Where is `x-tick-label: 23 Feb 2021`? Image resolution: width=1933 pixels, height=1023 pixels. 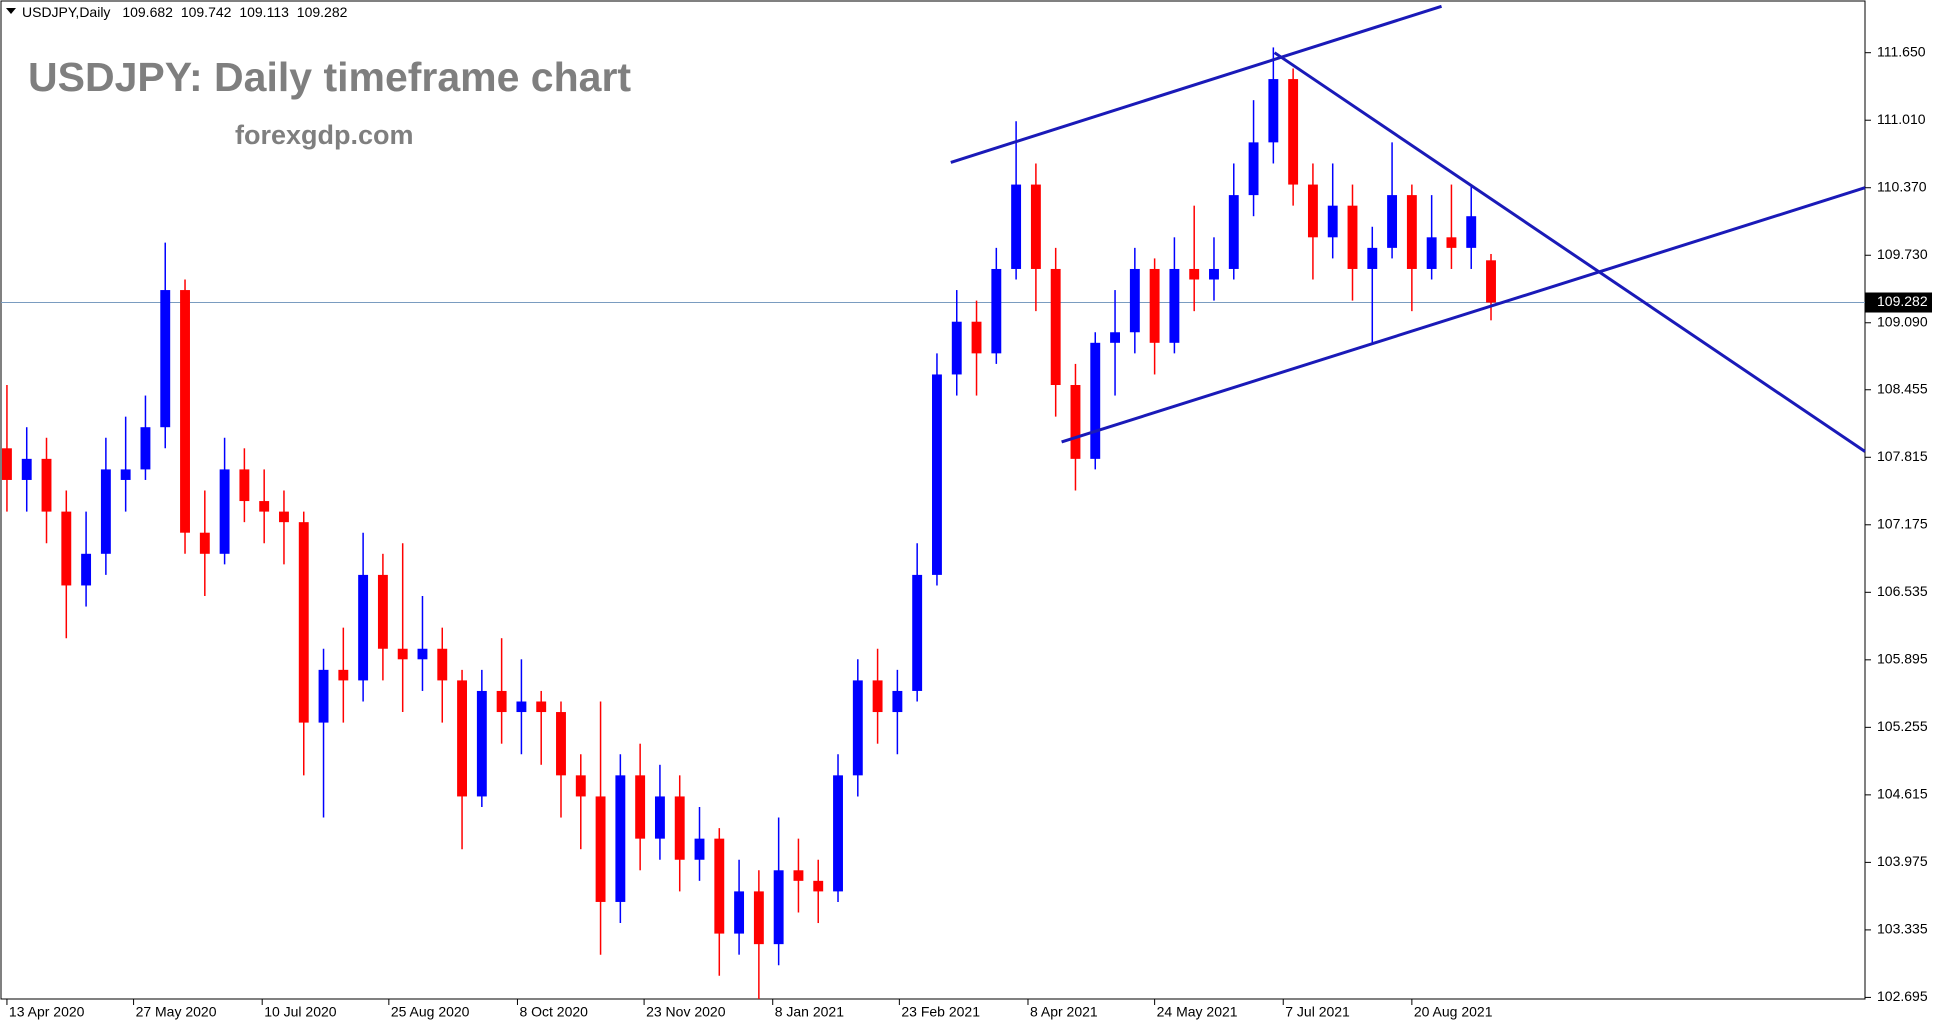 x-tick-label: 23 Feb 2021 is located at coordinates (940, 1012).